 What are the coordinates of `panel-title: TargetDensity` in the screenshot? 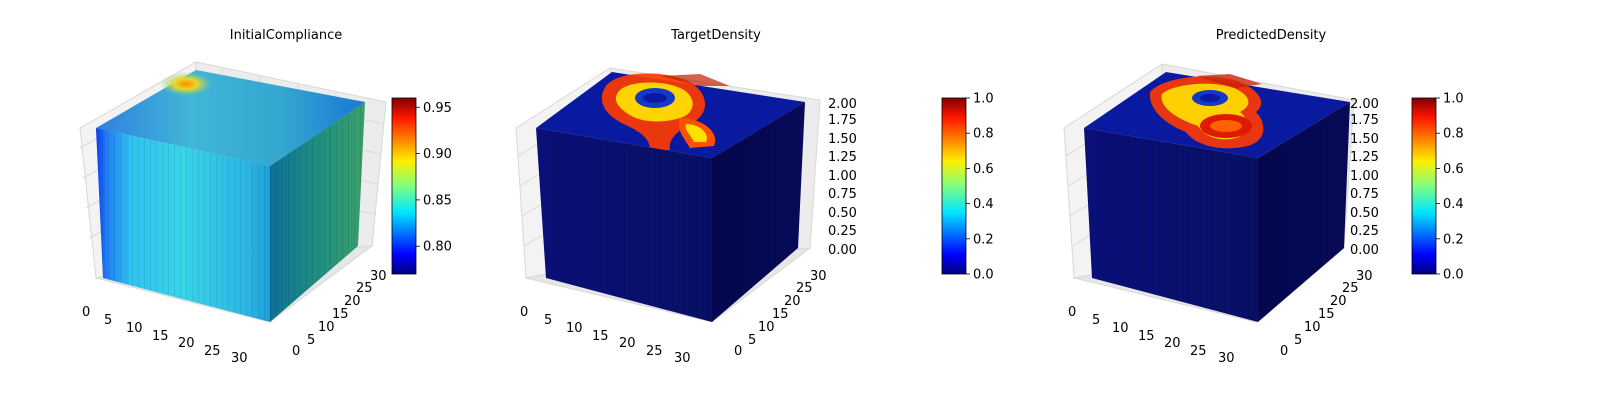 It's located at (715, 35).